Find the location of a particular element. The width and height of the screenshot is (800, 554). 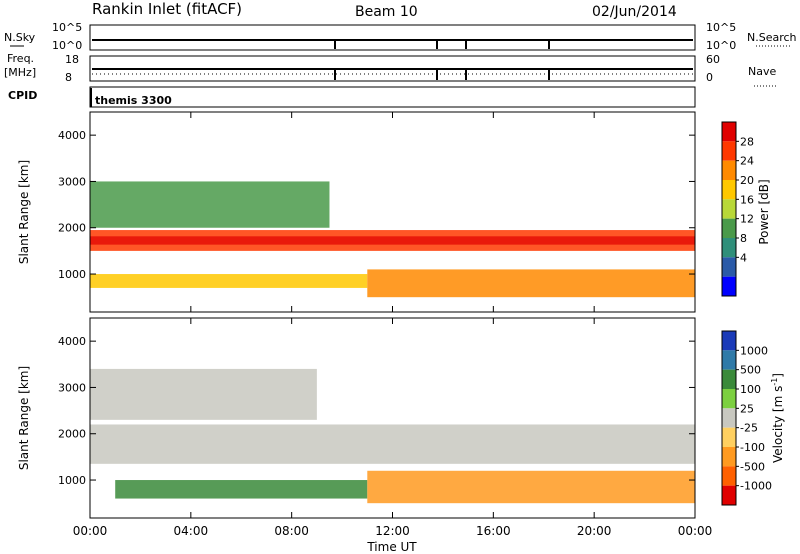

power-ylabel: Slant Range [km] is located at coordinates (24, 212).